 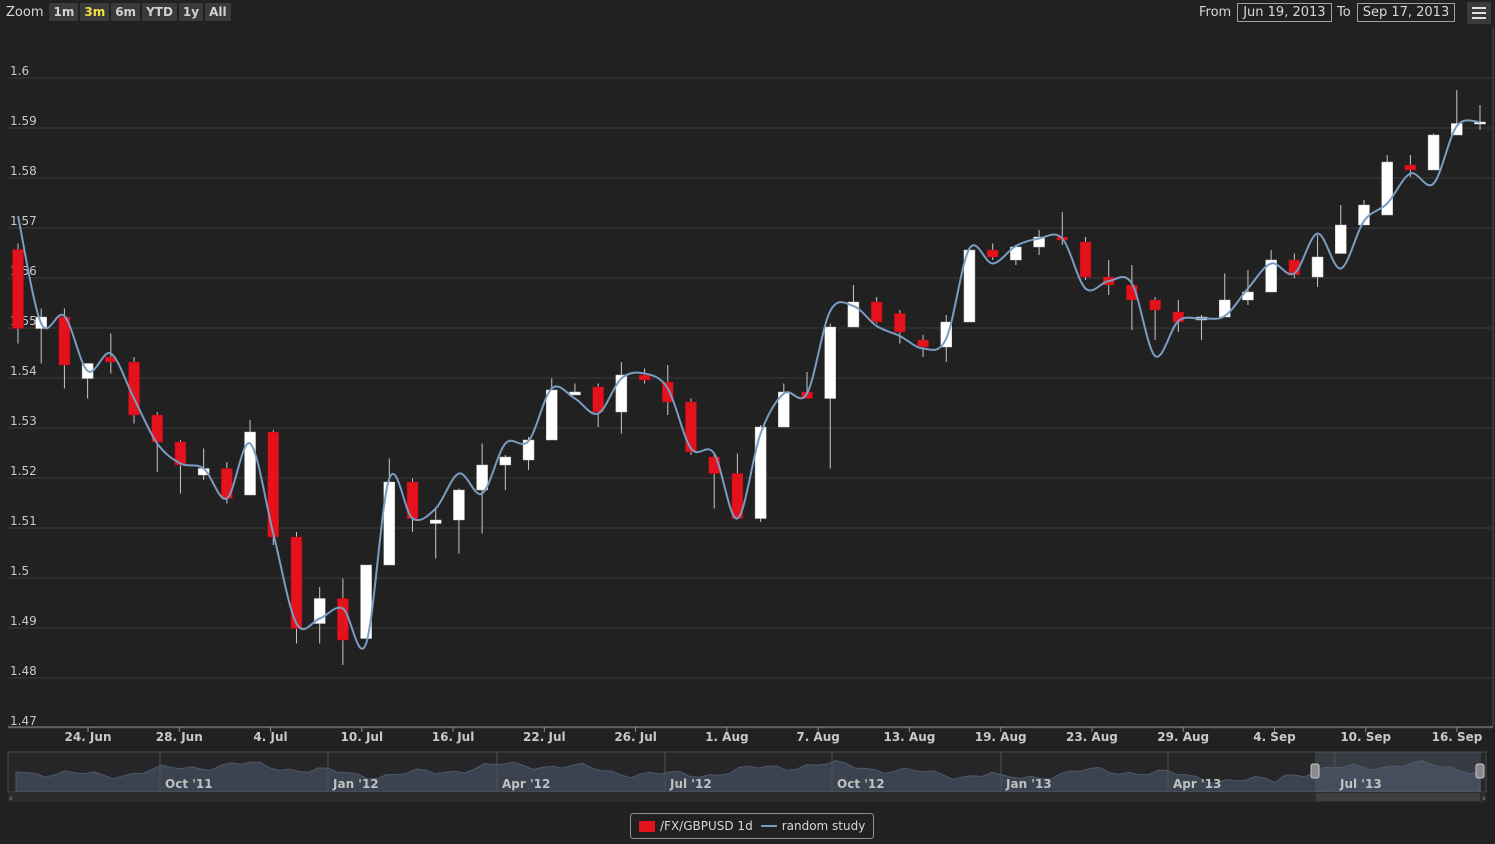 What do you see at coordinates (544, 737) in the screenshot?
I see `x-tick-label: 22. Jul` at bounding box center [544, 737].